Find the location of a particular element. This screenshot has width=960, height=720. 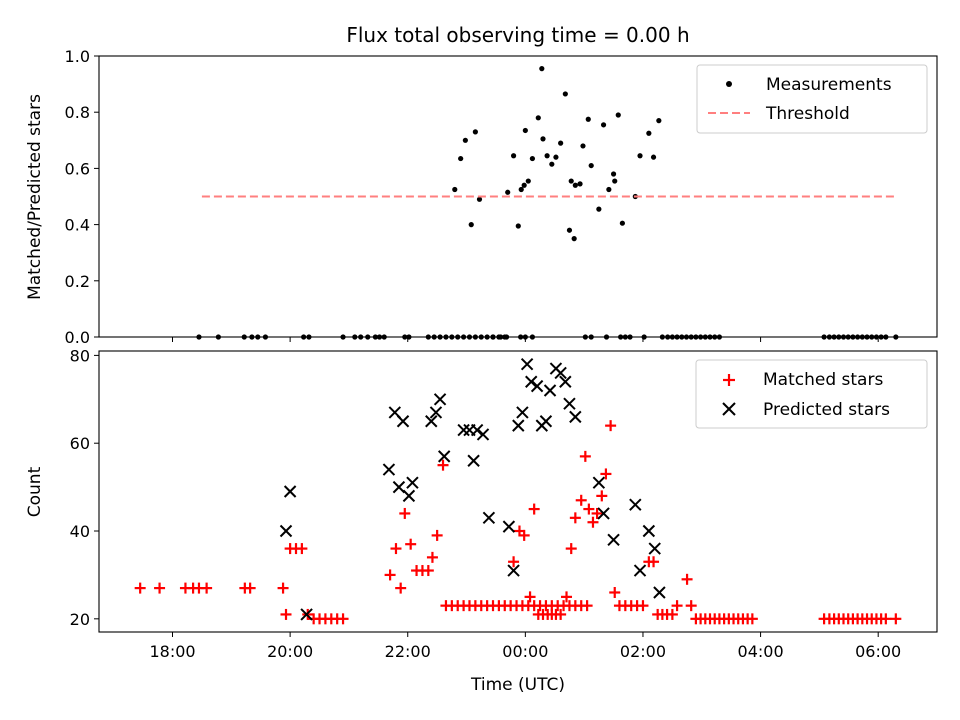

bottom-x-tick-label: 22:00 is located at coordinates (408, 651).